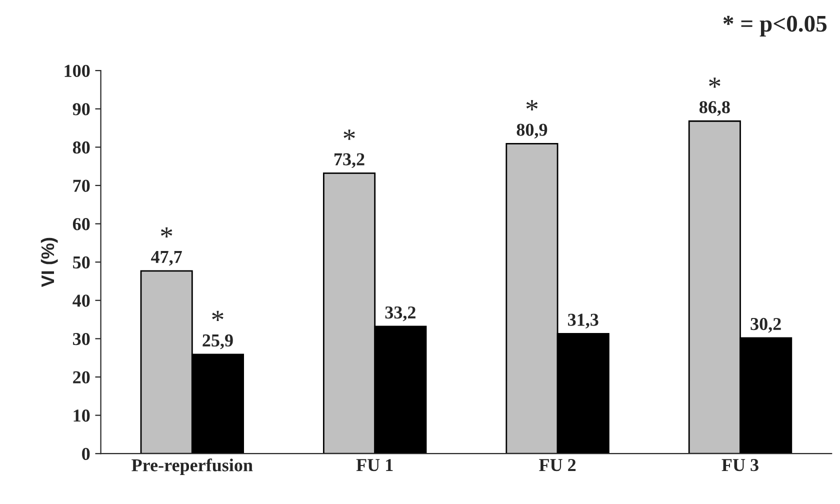  I want to click on data-label: 47,7, so click(166, 258).